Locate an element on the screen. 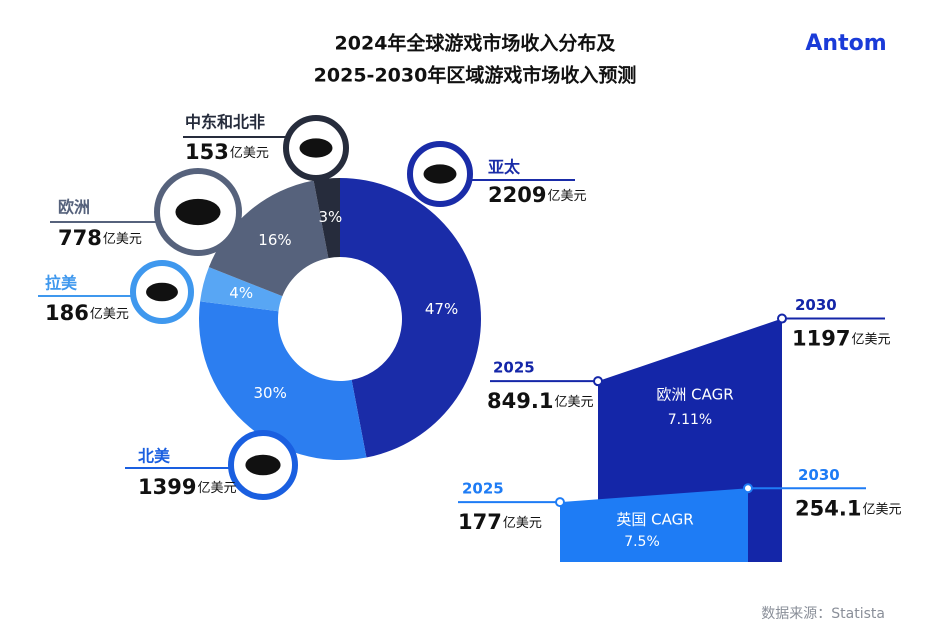 This screenshot has width=930, height=644. region-name: 拉美 is located at coordinates (61, 283).